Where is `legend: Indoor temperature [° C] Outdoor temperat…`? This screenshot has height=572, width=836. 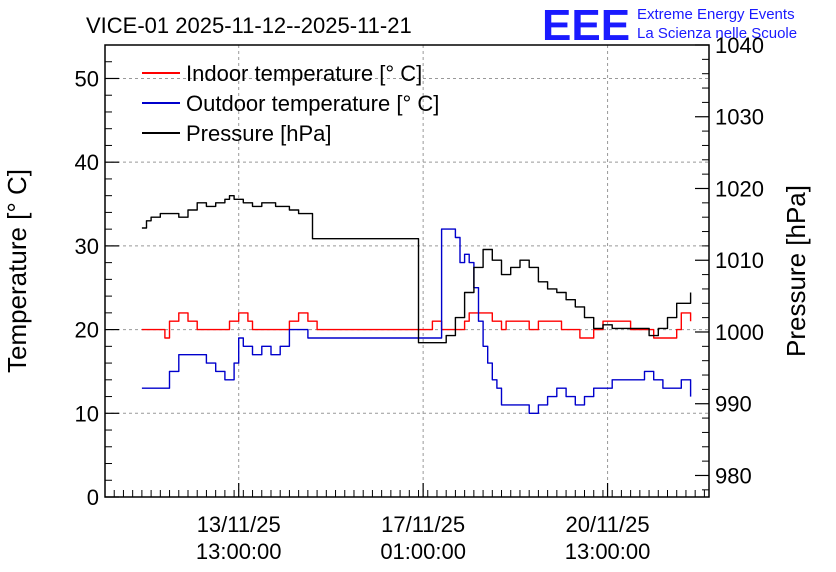 legend: Indoor temperature [° C] Outdoor temperat… is located at coordinates (290, 103).